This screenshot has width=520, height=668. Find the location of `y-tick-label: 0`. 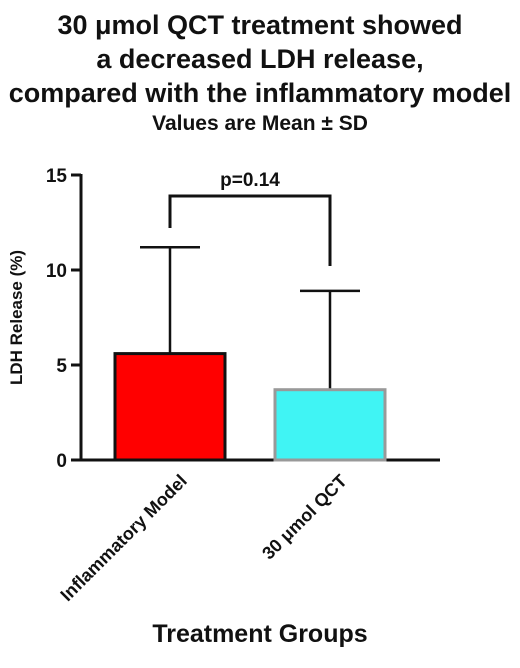

y-tick-label: 0 is located at coordinates (61, 461).